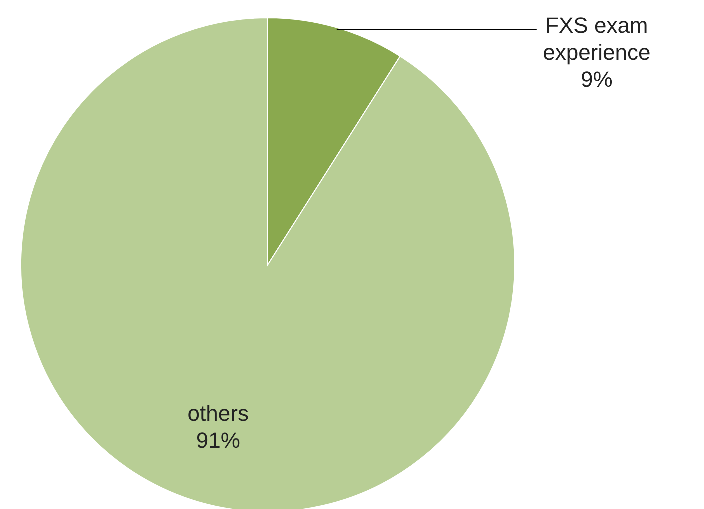 The height and width of the screenshot is (509, 704). What do you see at coordinates (597, 79) in the screenshot?
I see `data-label: 9%` at bounding box center [597, 79].